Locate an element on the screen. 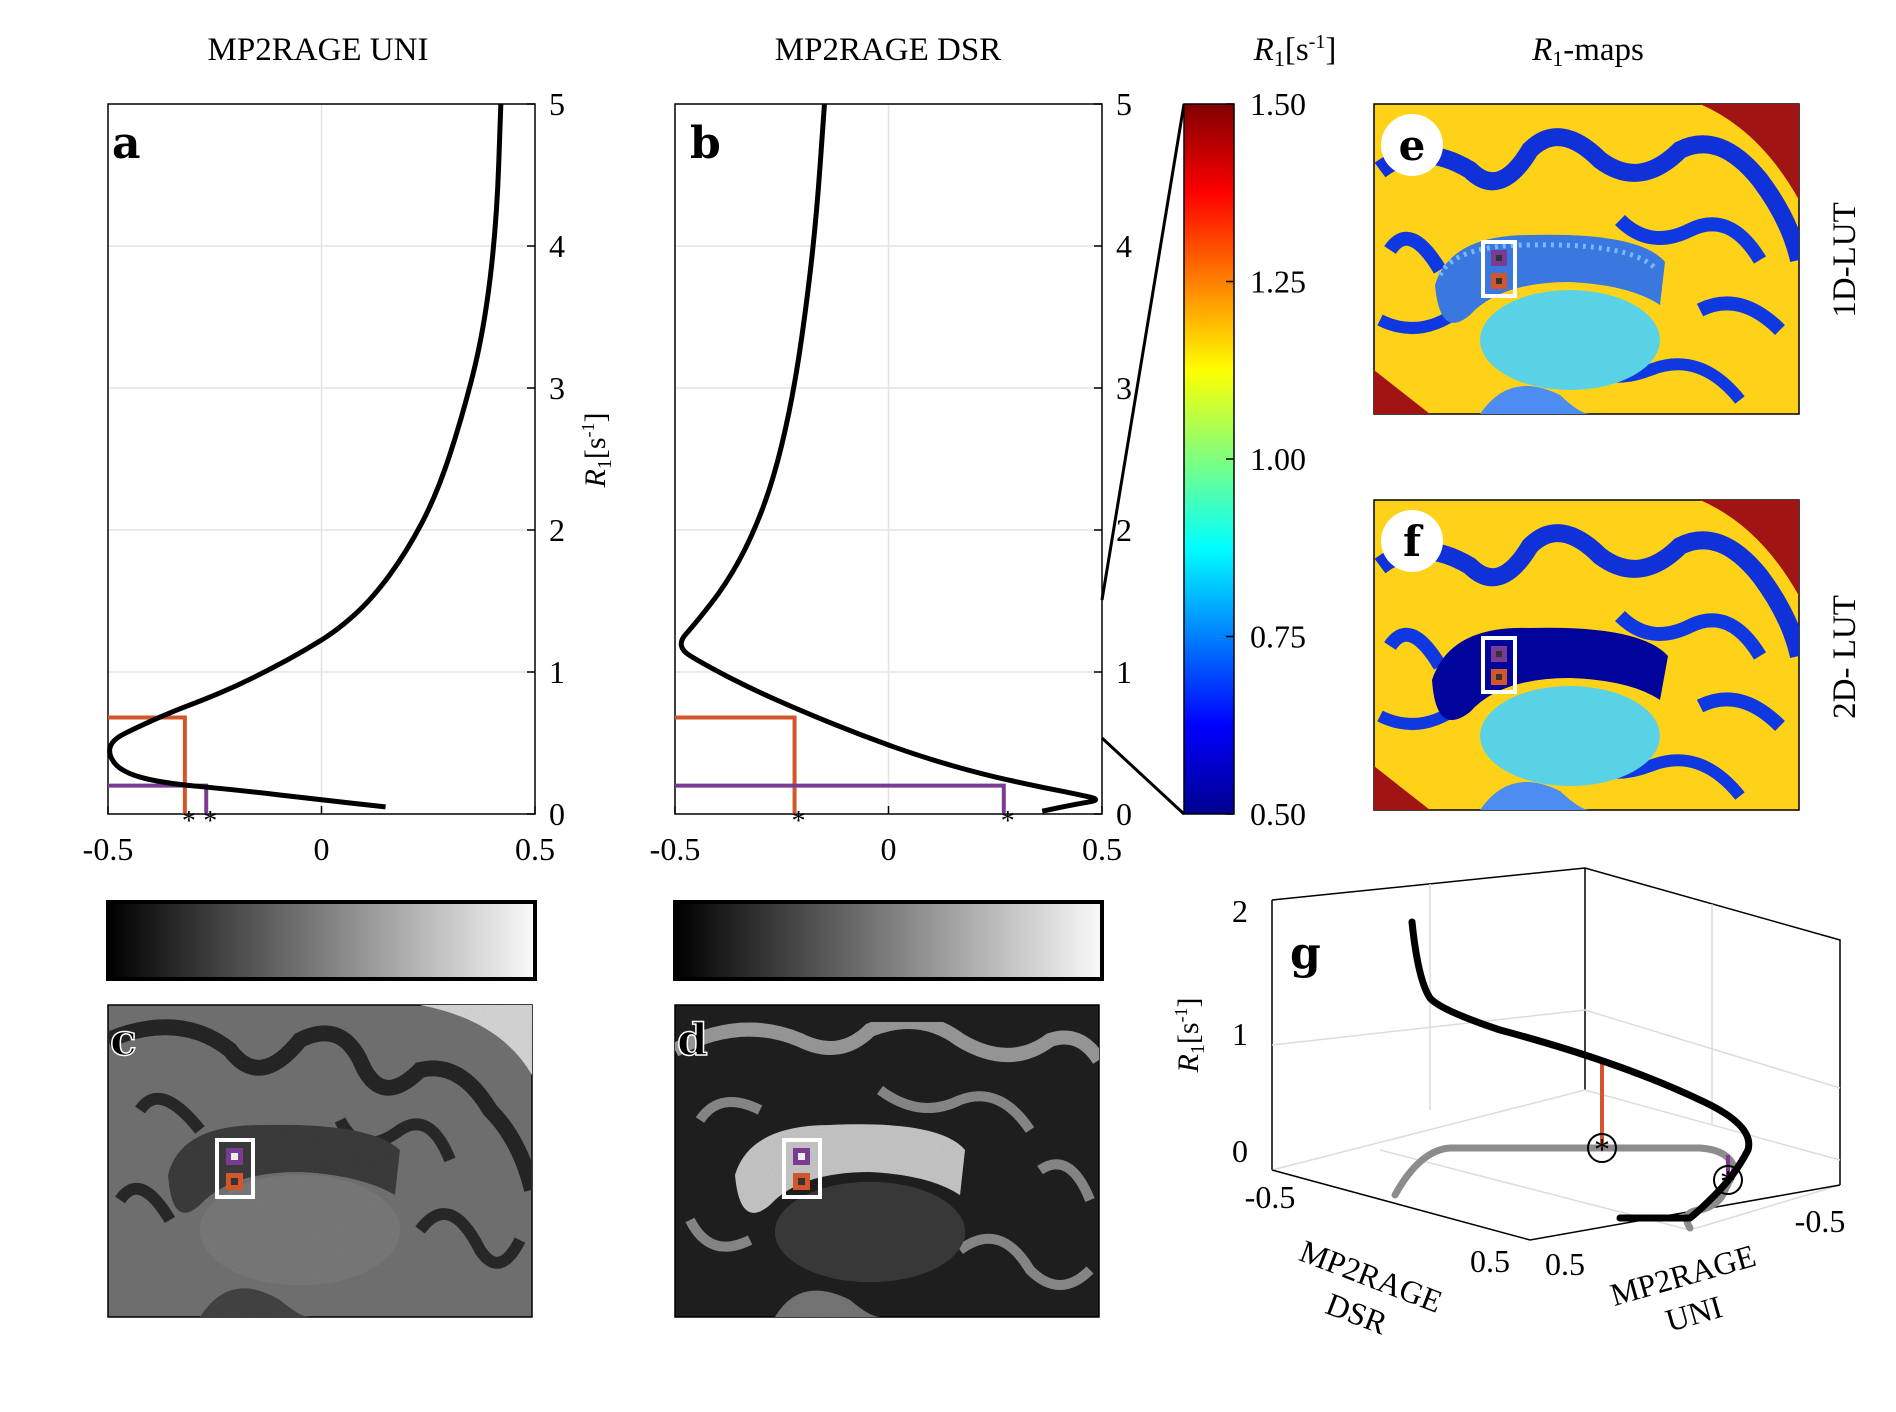 This screenshot has width=1896, height=1412. a-ytick-label: 0 is located at coordinates (557, 814).